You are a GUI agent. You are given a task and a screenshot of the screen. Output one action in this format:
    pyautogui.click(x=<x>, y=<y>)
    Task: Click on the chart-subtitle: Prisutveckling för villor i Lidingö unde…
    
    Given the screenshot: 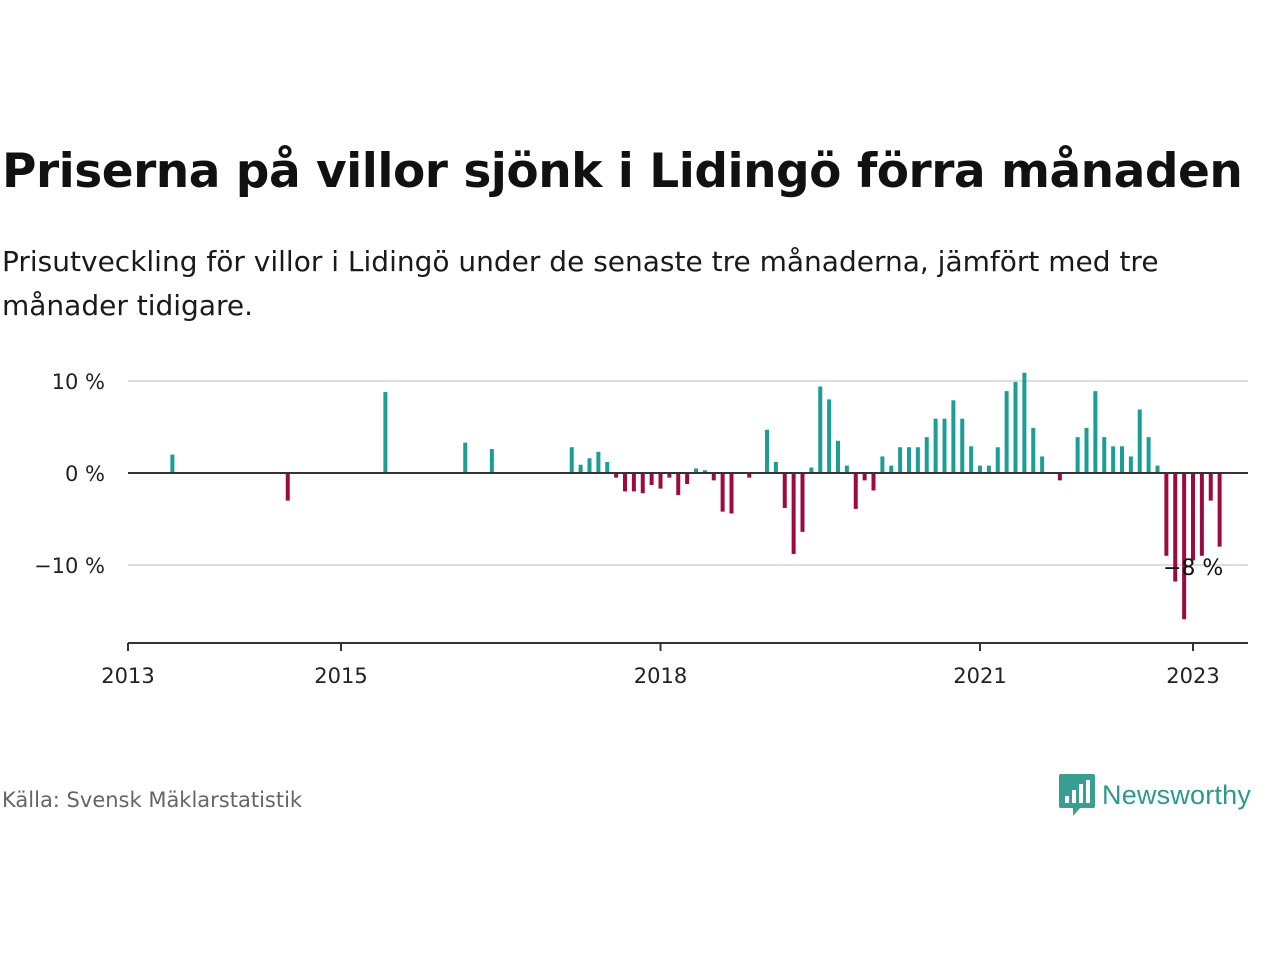 What is the action you would take?
    pyautogui.click(x=580, y=283)
    